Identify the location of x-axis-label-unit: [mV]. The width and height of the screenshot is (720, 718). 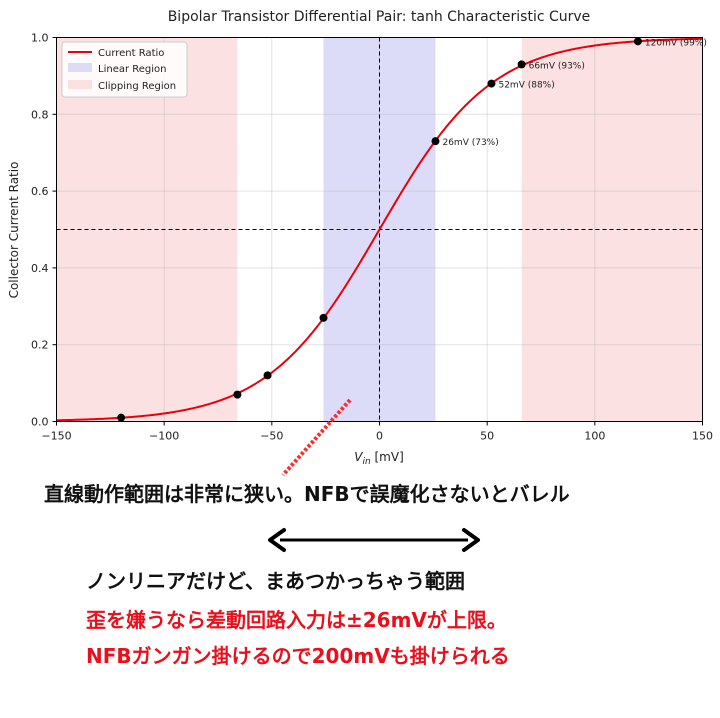
(387, 457).